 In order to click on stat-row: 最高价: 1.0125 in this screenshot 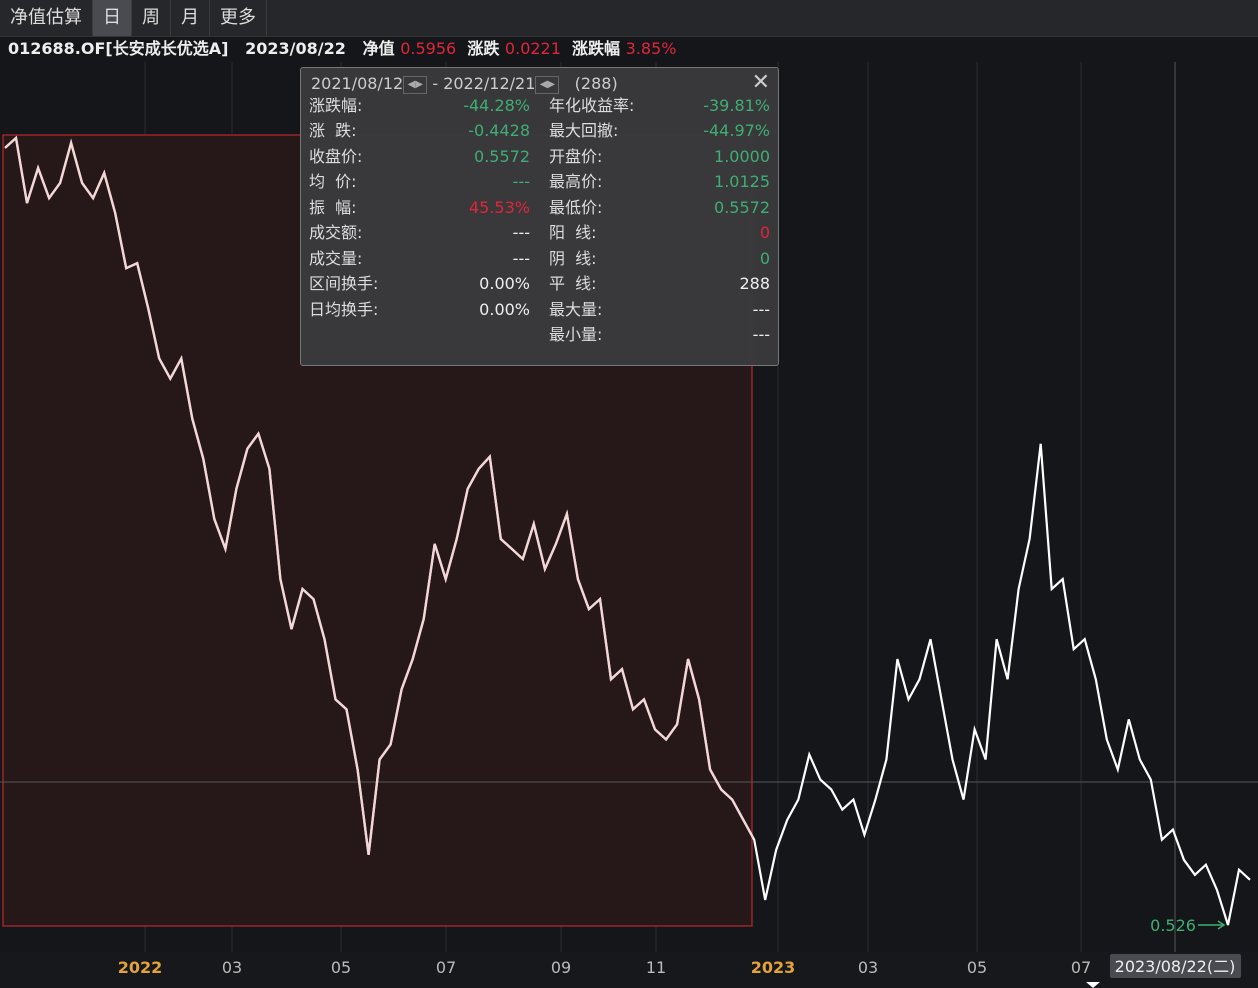, I will do `click(659, 182)`.